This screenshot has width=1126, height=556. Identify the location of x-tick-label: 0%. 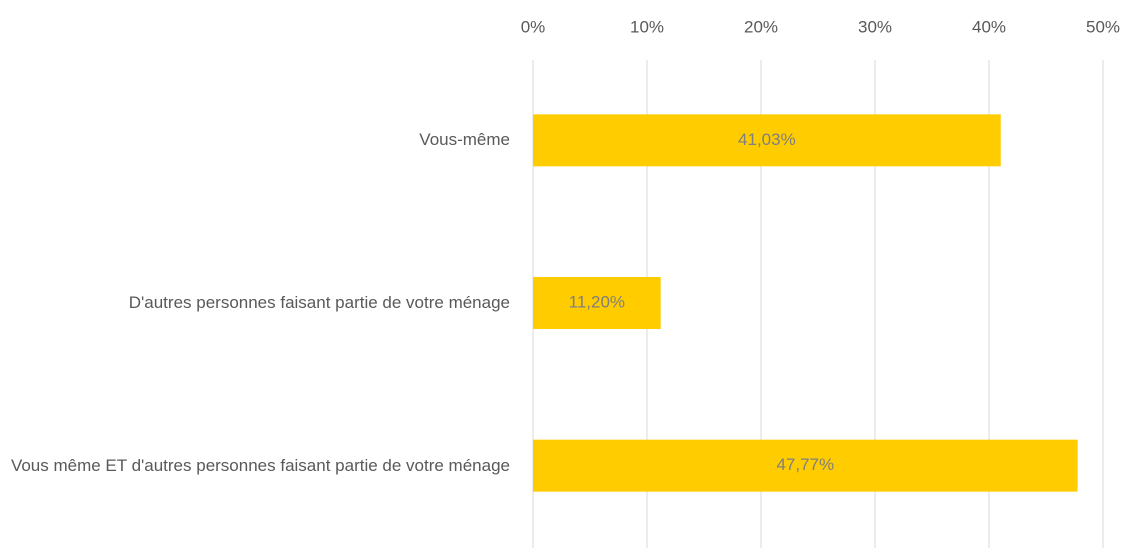
(533, 26).